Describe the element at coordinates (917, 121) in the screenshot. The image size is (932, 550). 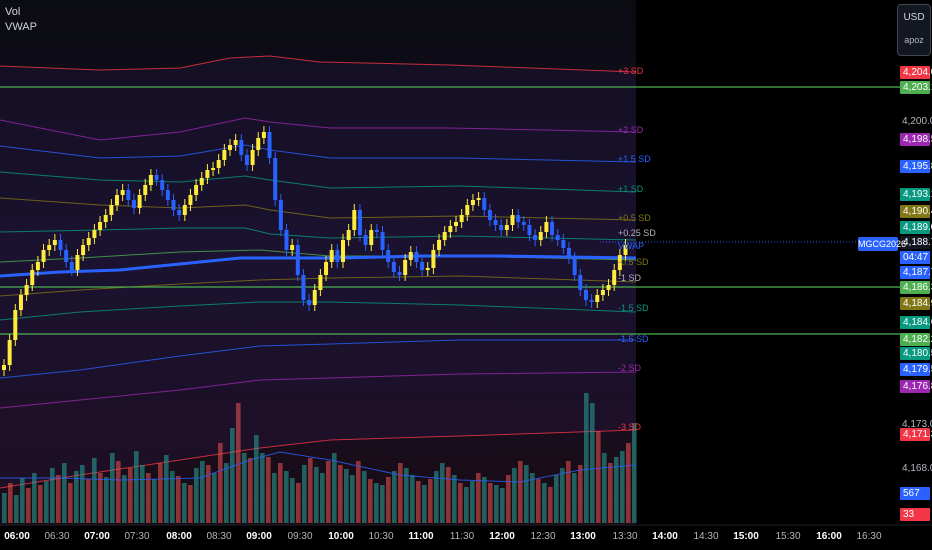
I see `price-axis-label: 4,200.0` at that location.